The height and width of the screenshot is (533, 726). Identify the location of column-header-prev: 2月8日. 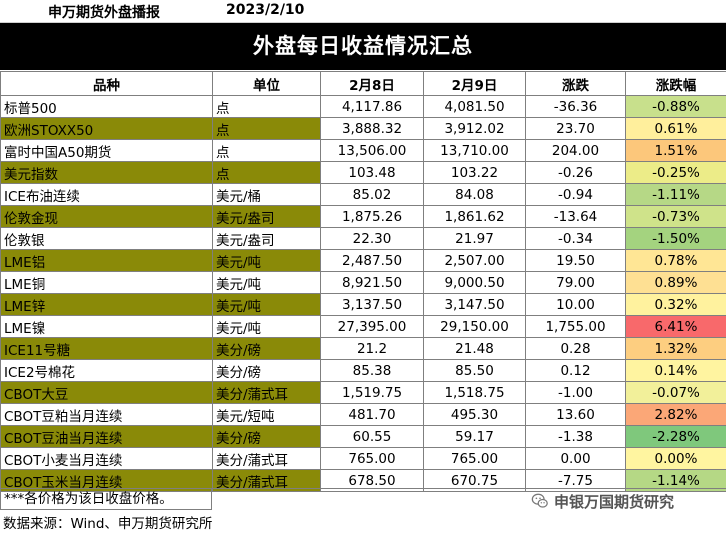
(372, 83).